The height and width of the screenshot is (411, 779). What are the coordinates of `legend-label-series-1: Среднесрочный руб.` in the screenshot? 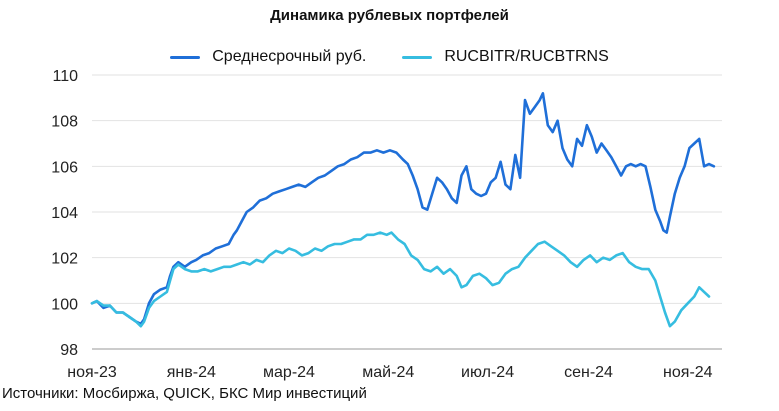 It's located at (289, 56).